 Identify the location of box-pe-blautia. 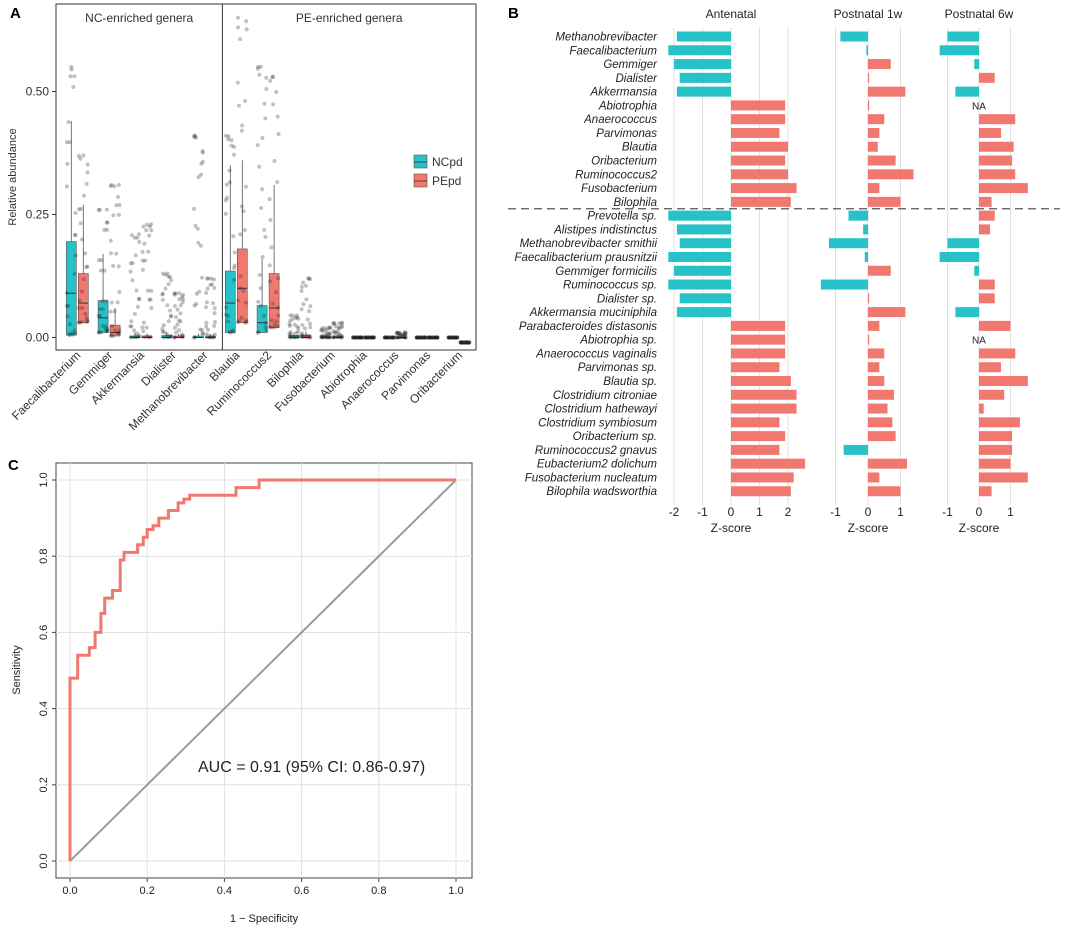
(242, 286).